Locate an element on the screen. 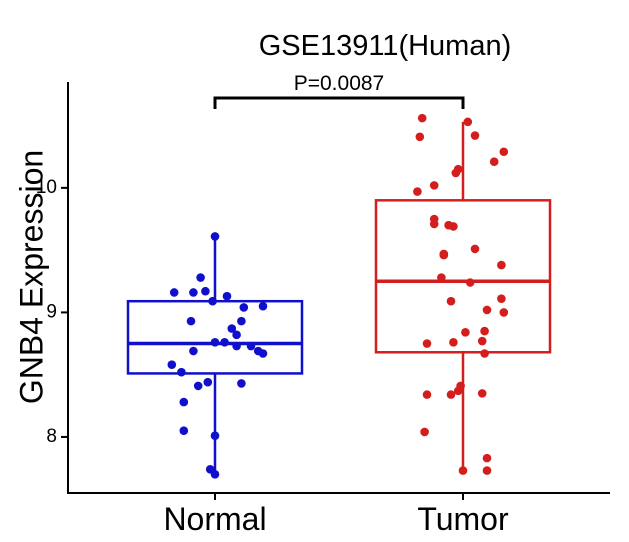  x-tick-label: Tumor is located at coordinates (463, 519).